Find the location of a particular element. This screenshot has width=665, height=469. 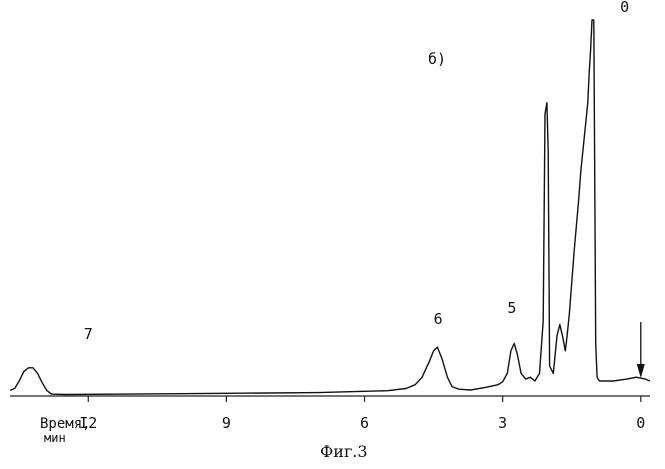

x-tick-label: I2 is located at coordinates (88, 423).